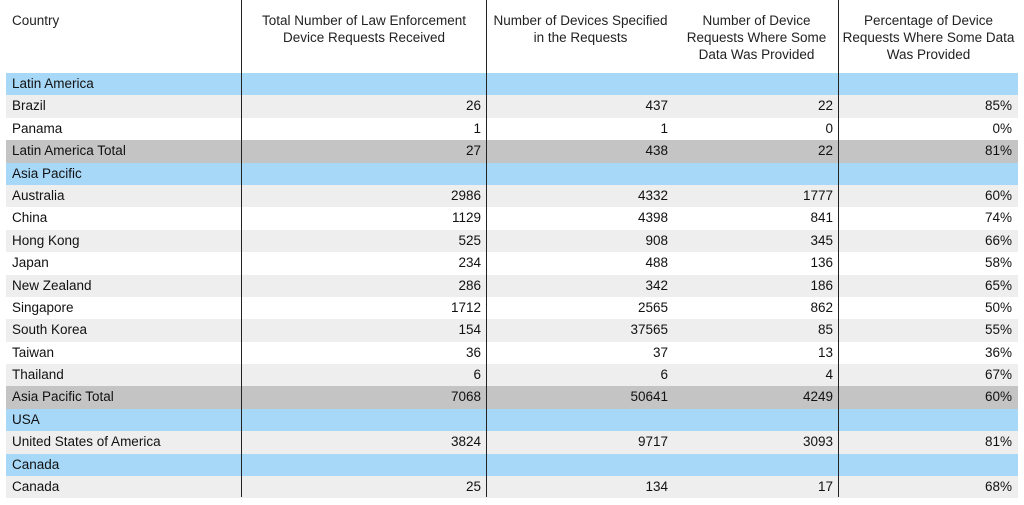 The height and width of the screenshot is (505, 1024). What do you see at coordinates (30, 263) in the screenshot?
I see `country-cell: Japan` at bounding box center [30, 263].